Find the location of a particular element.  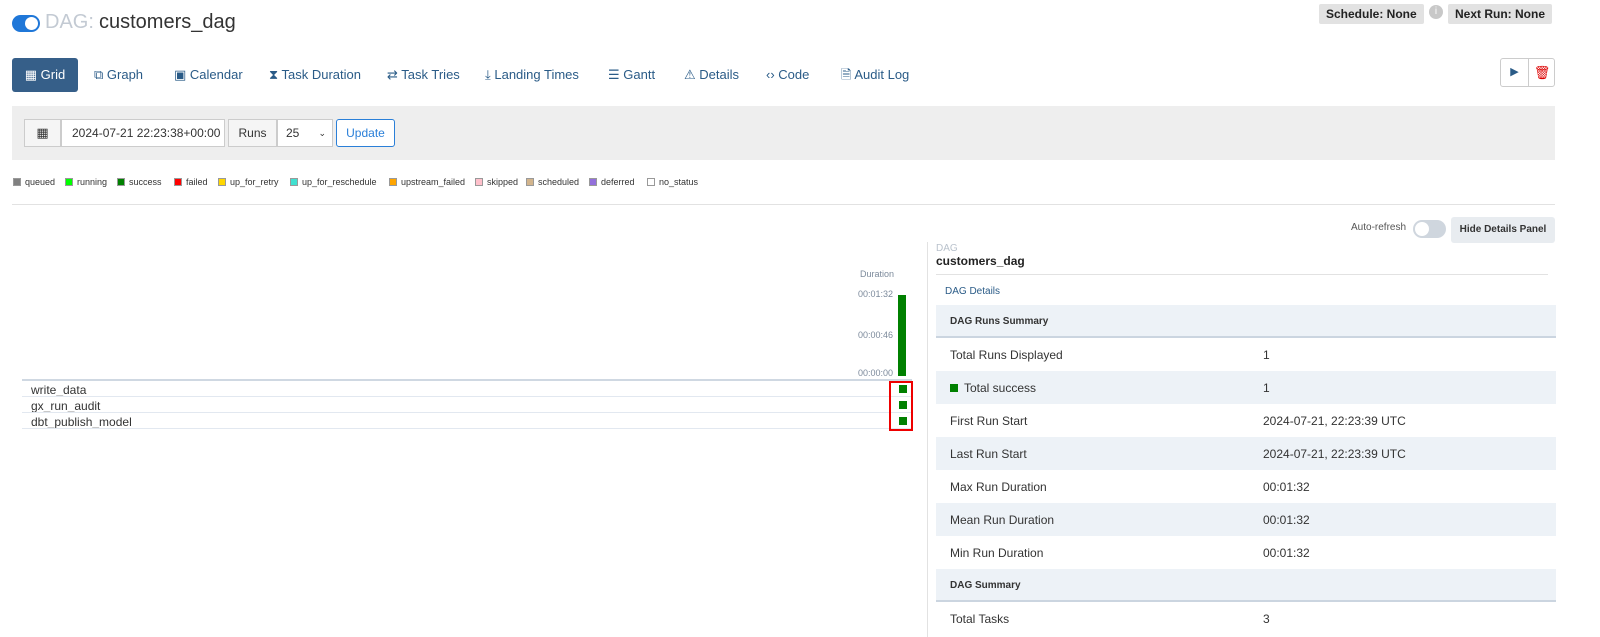

detail-row: First Run Start 2024-07-21, 22:23:39 UTC is located at coordinates (1246, 420).